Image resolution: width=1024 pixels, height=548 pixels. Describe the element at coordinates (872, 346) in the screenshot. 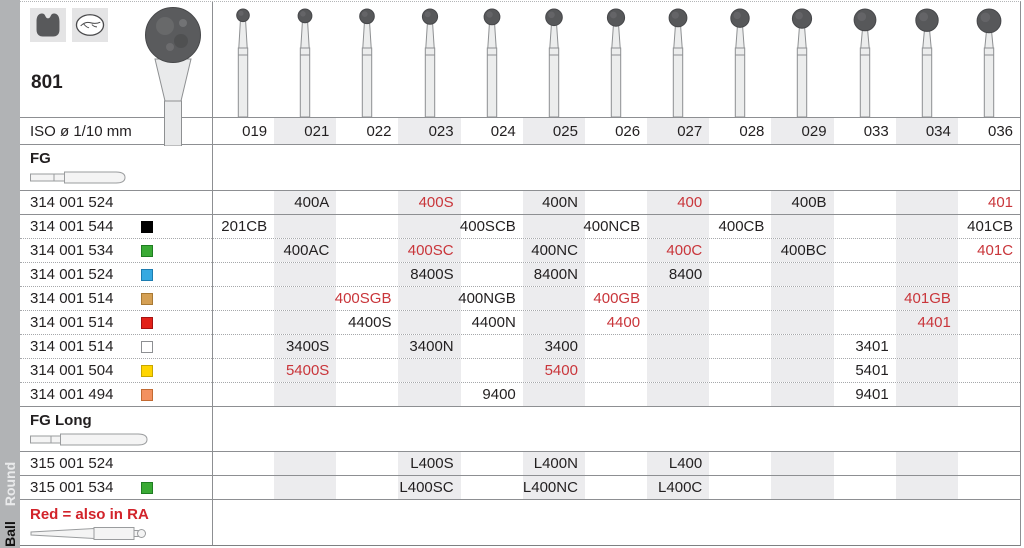

I see `product-code: 3401` at that location.